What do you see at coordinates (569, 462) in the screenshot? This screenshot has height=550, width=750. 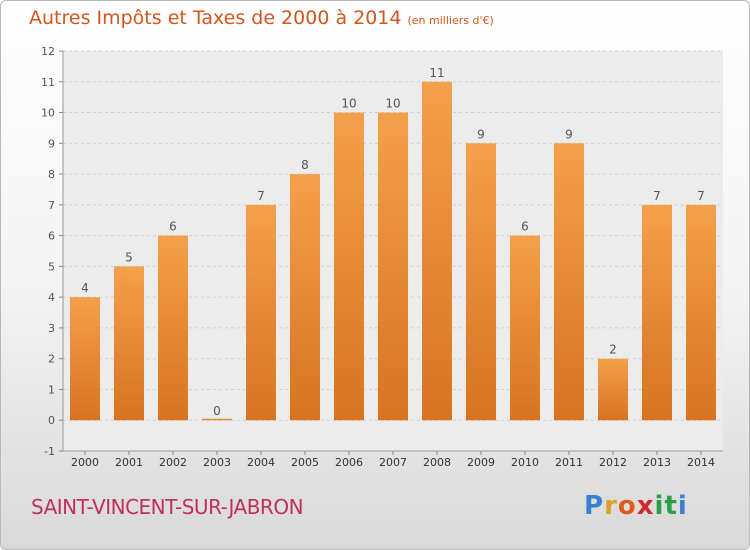 I see `x-tick-label: 2011` at bounding box center [569, 462].